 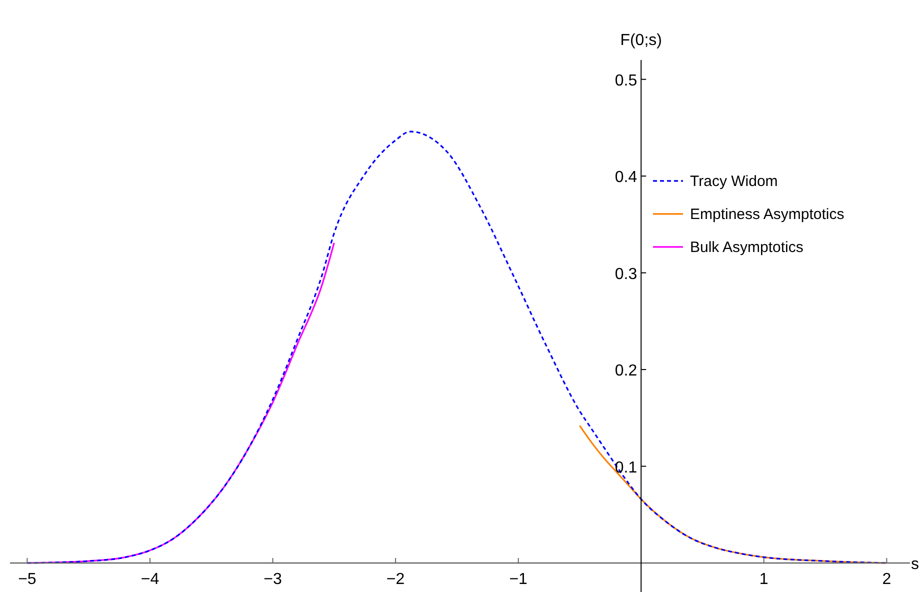 What do you see at coordinates (734, 181) in the screenshot?
I see `legend-label: Tracy Widom` at bounding box center [734, 181].